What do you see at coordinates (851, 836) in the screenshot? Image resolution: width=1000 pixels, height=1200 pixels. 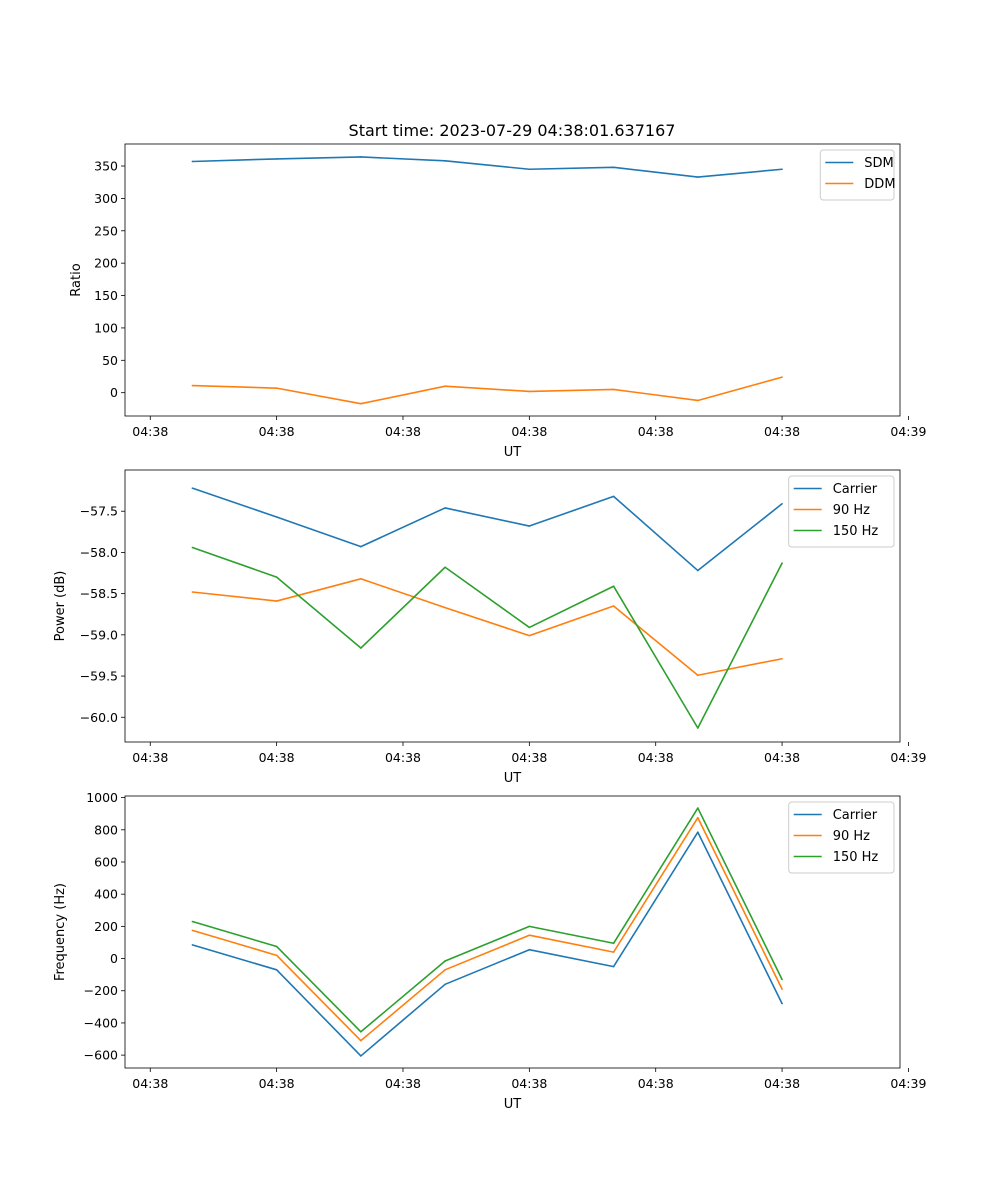 I see `legend-label: 90 Hz` at bounding box center [851, 836].